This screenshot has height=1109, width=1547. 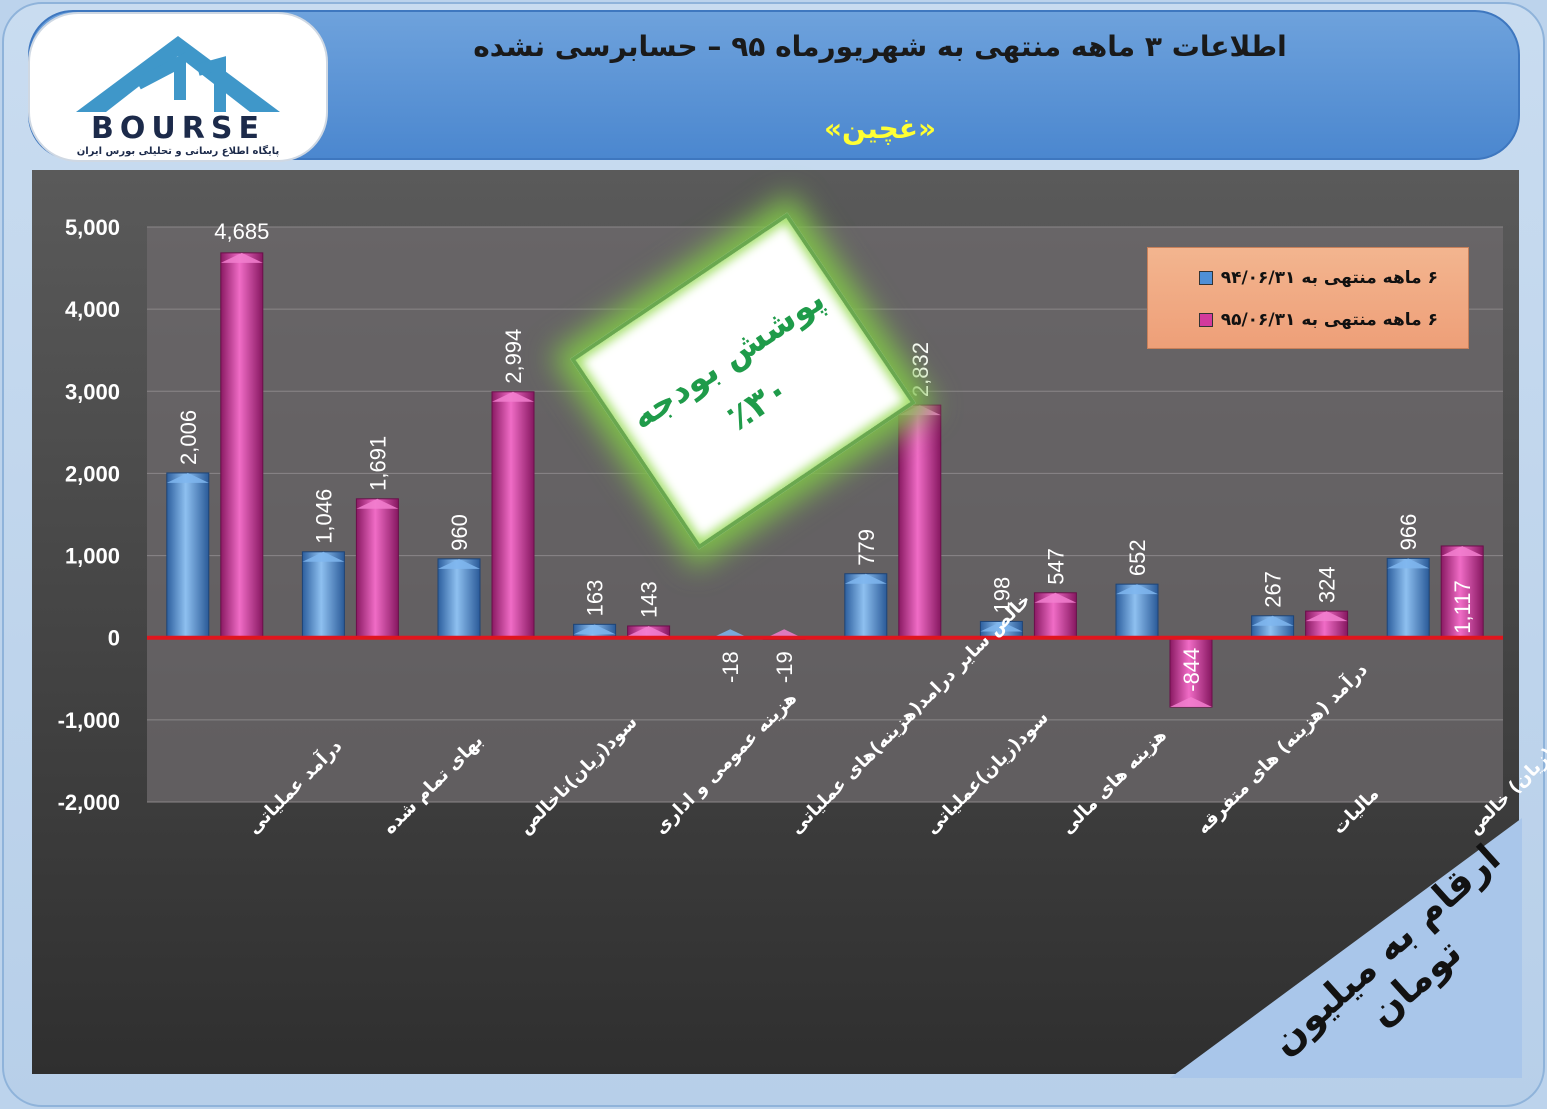 What do you see at coordinates (241, 231) in the screenshot?
I see `value-label: 4,685` at bounding box center [241, 231].